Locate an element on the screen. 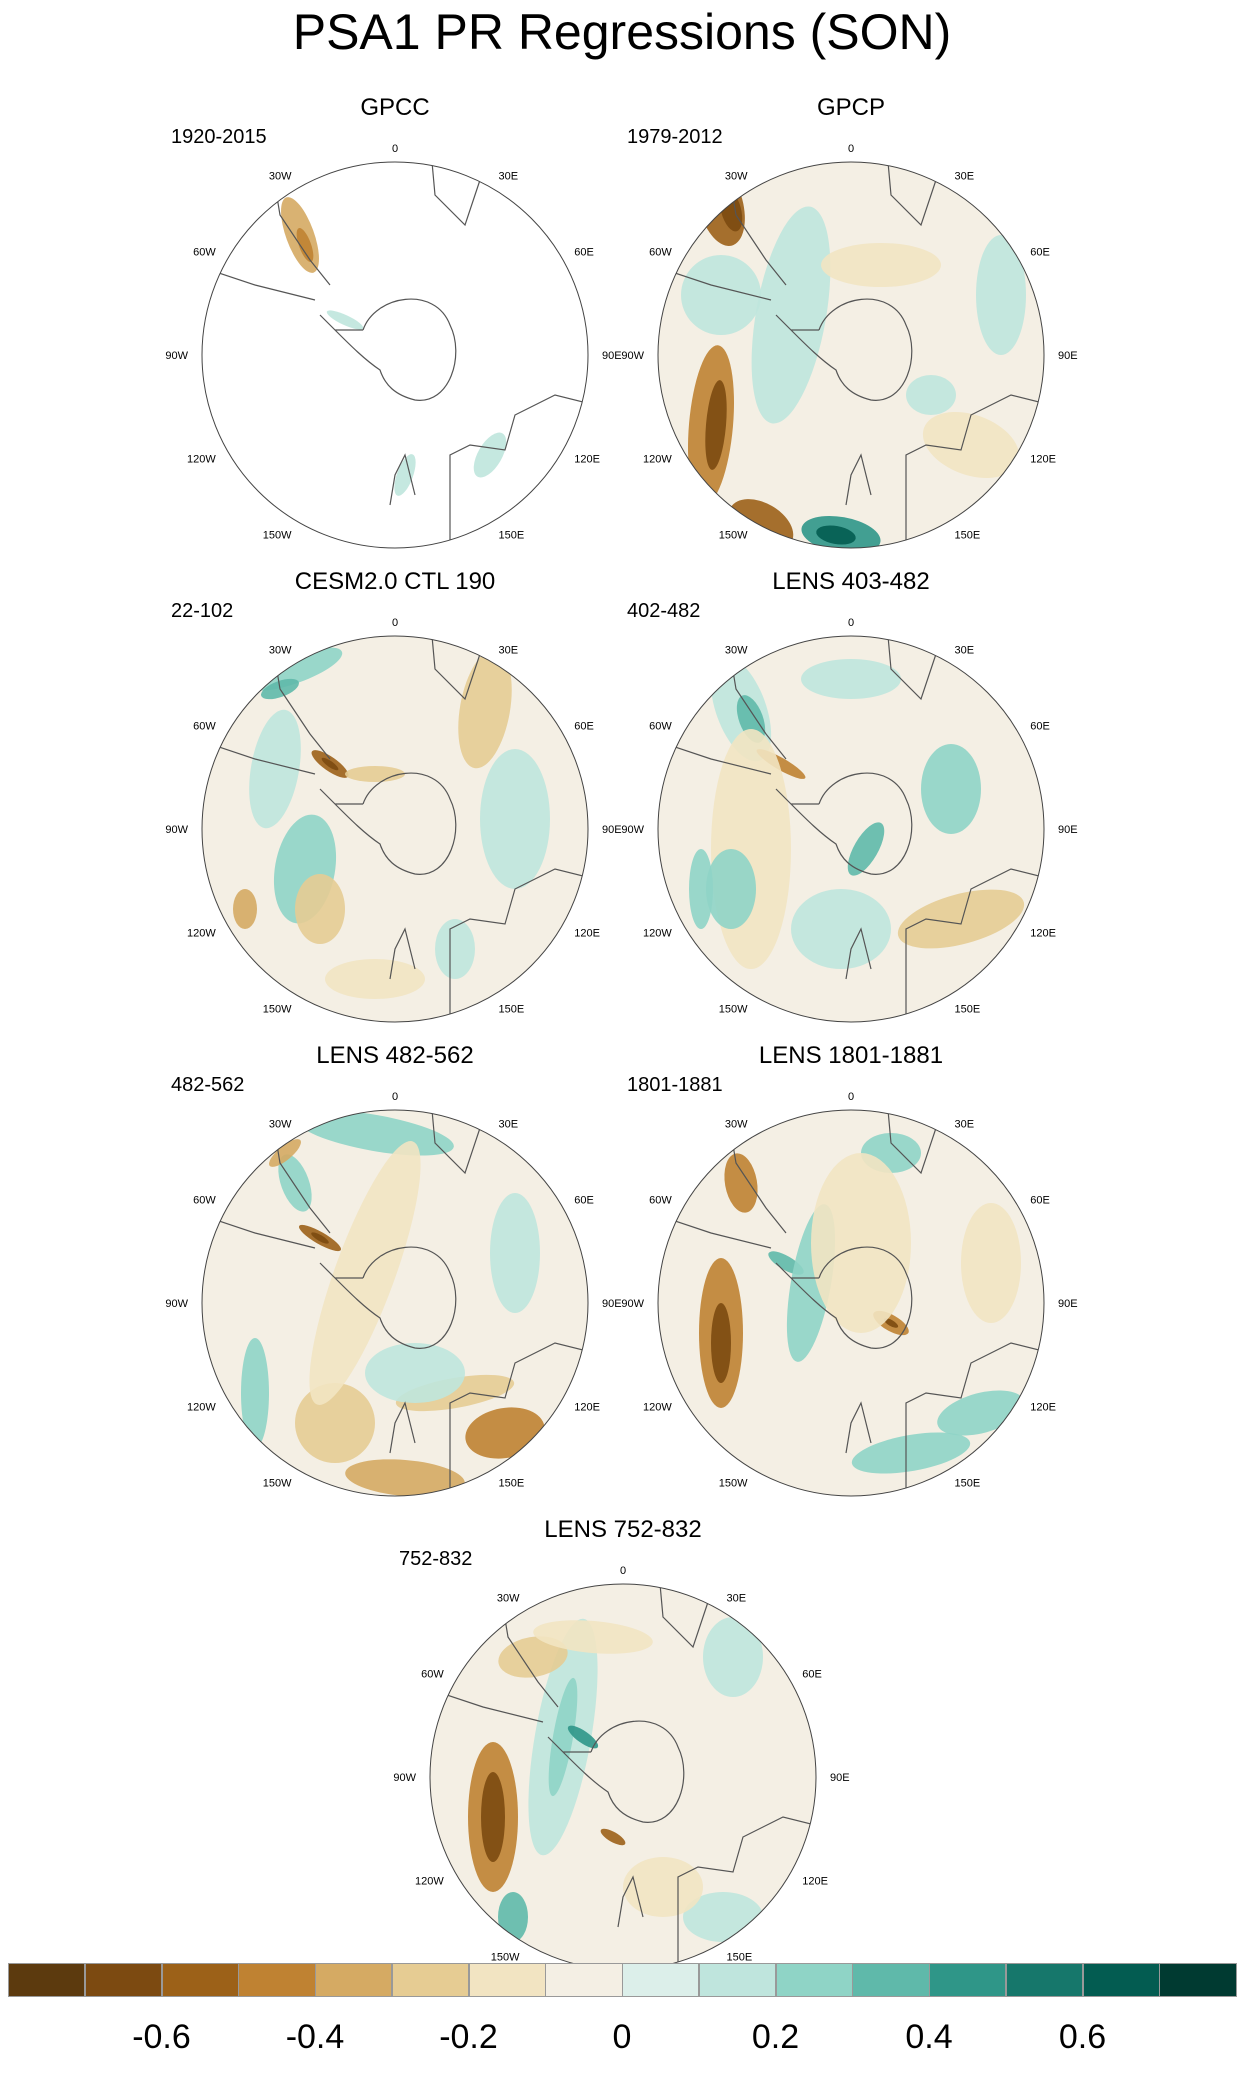 This screenshot has width=1244, height=2082. colorbar-tick-label: 0 is located at coordinates (622, 2037).